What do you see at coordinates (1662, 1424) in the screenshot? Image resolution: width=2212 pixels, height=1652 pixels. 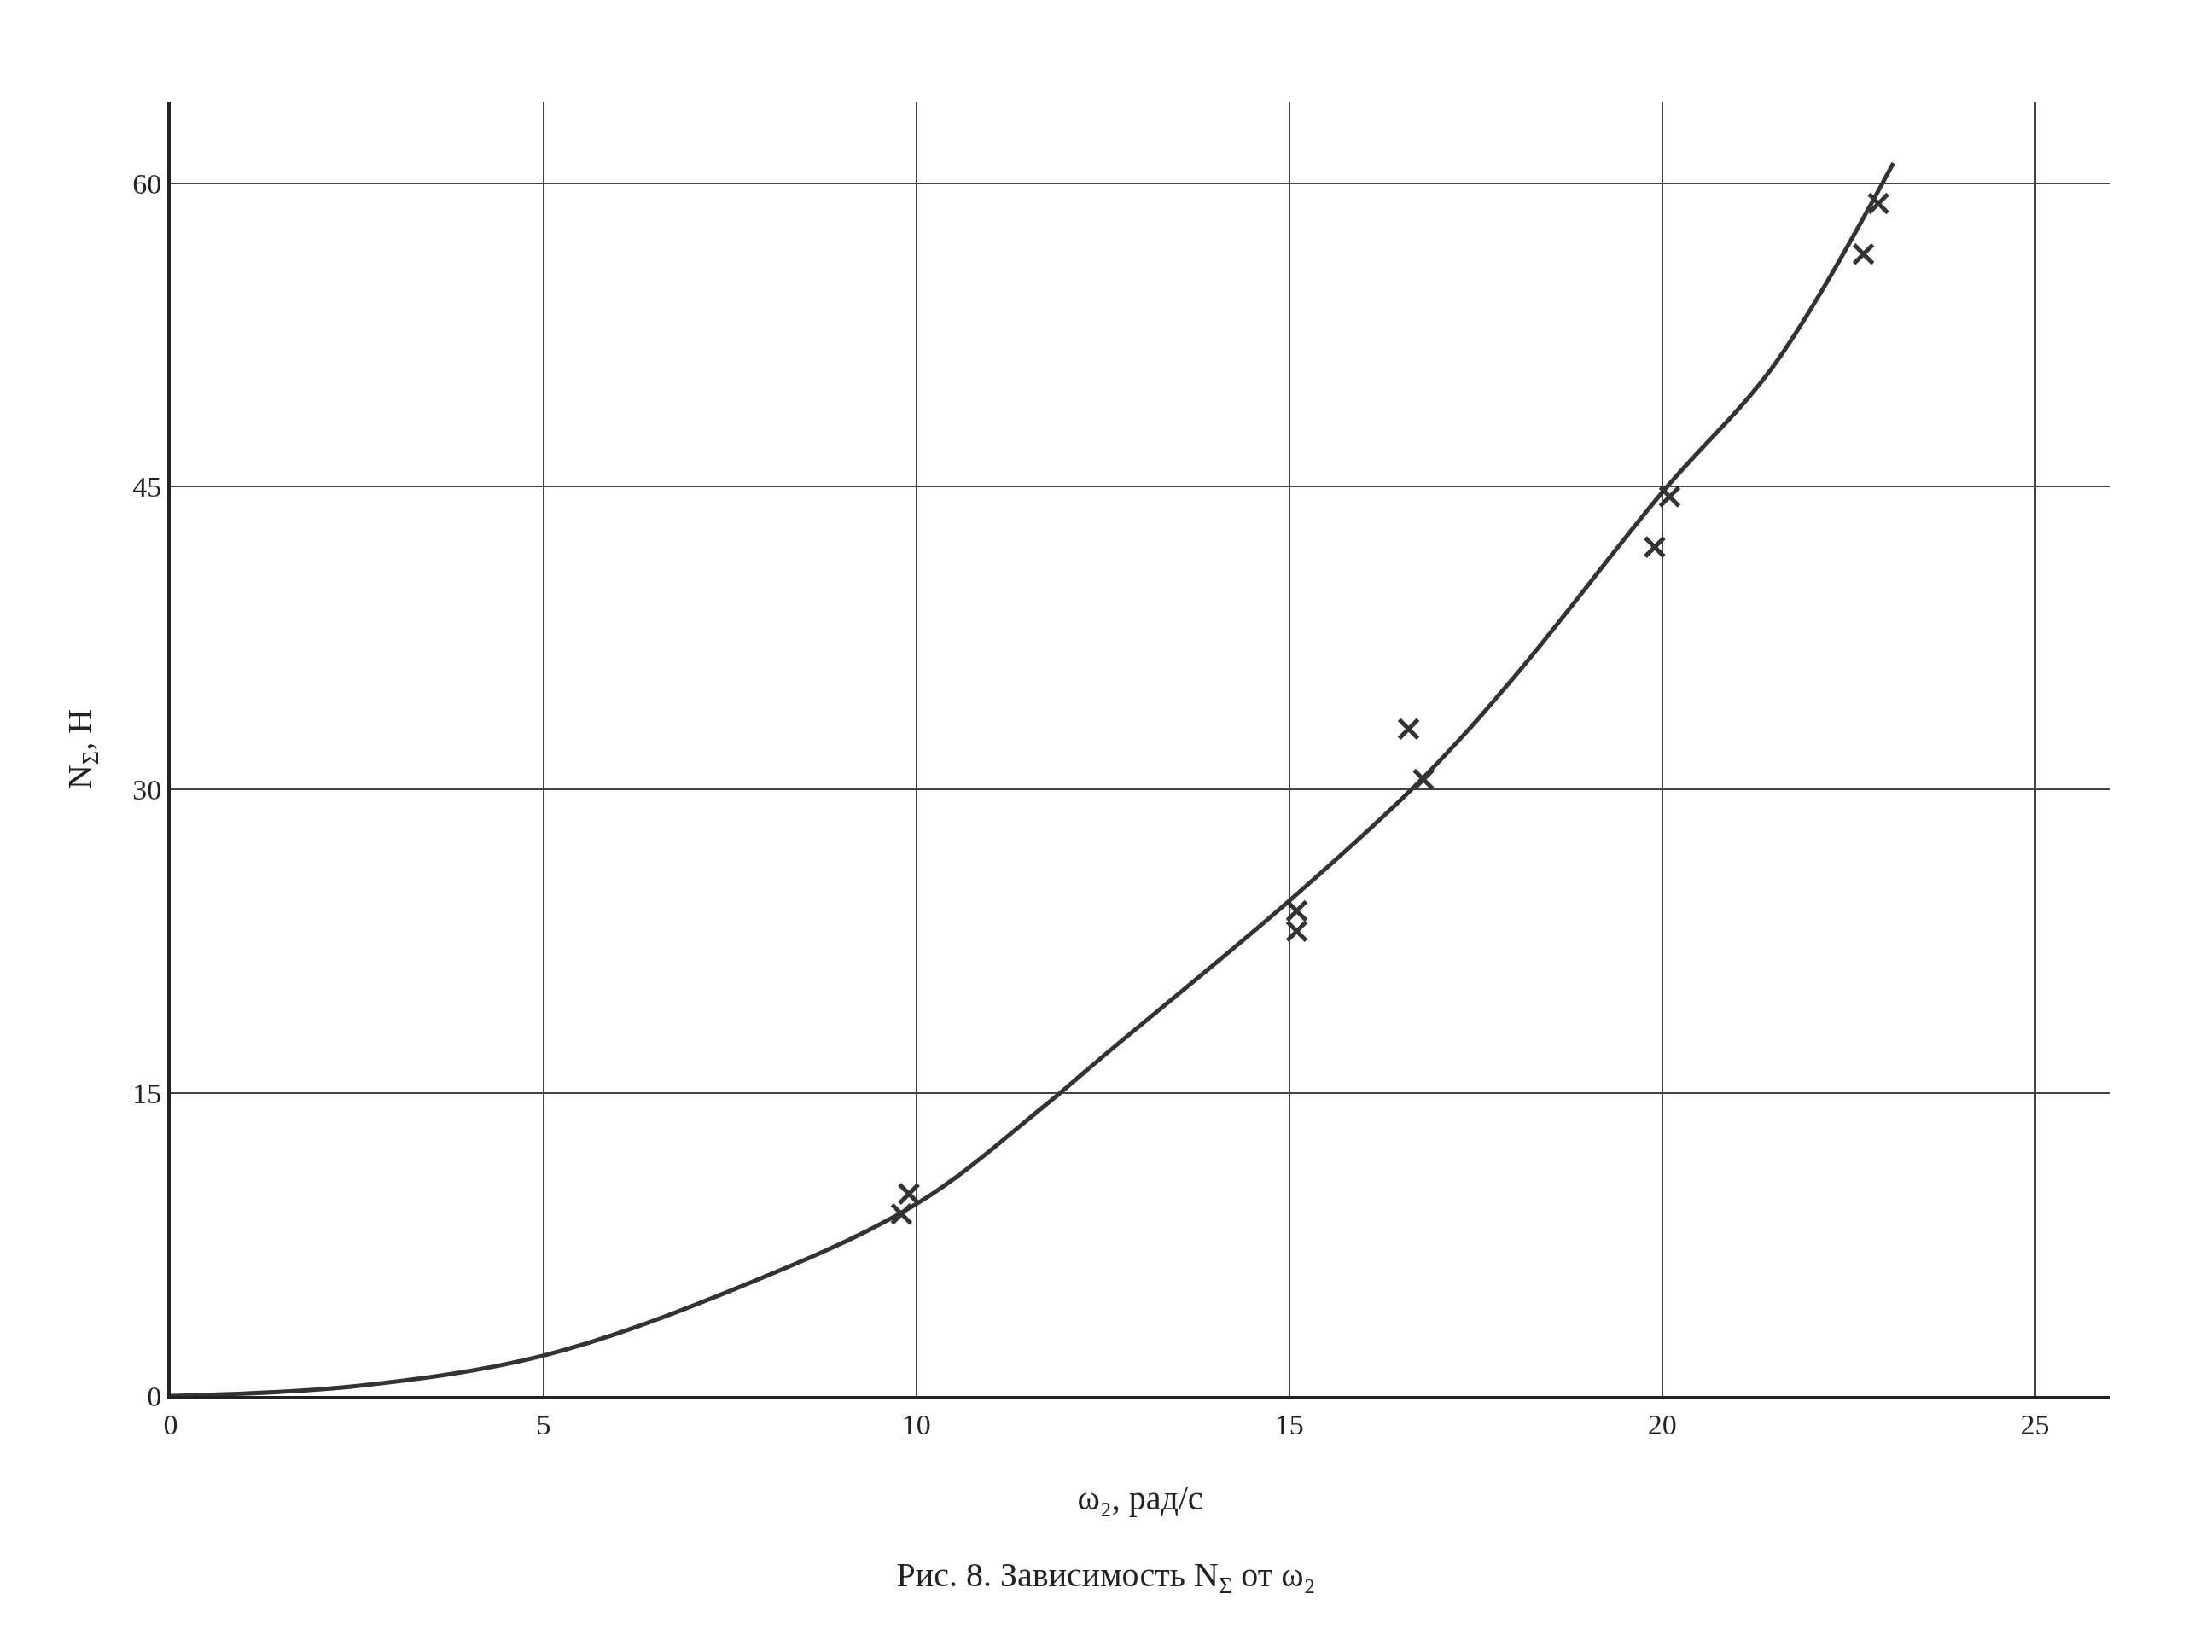 I see `x-tick-label: 20` at bounding box center [1662, 1424].